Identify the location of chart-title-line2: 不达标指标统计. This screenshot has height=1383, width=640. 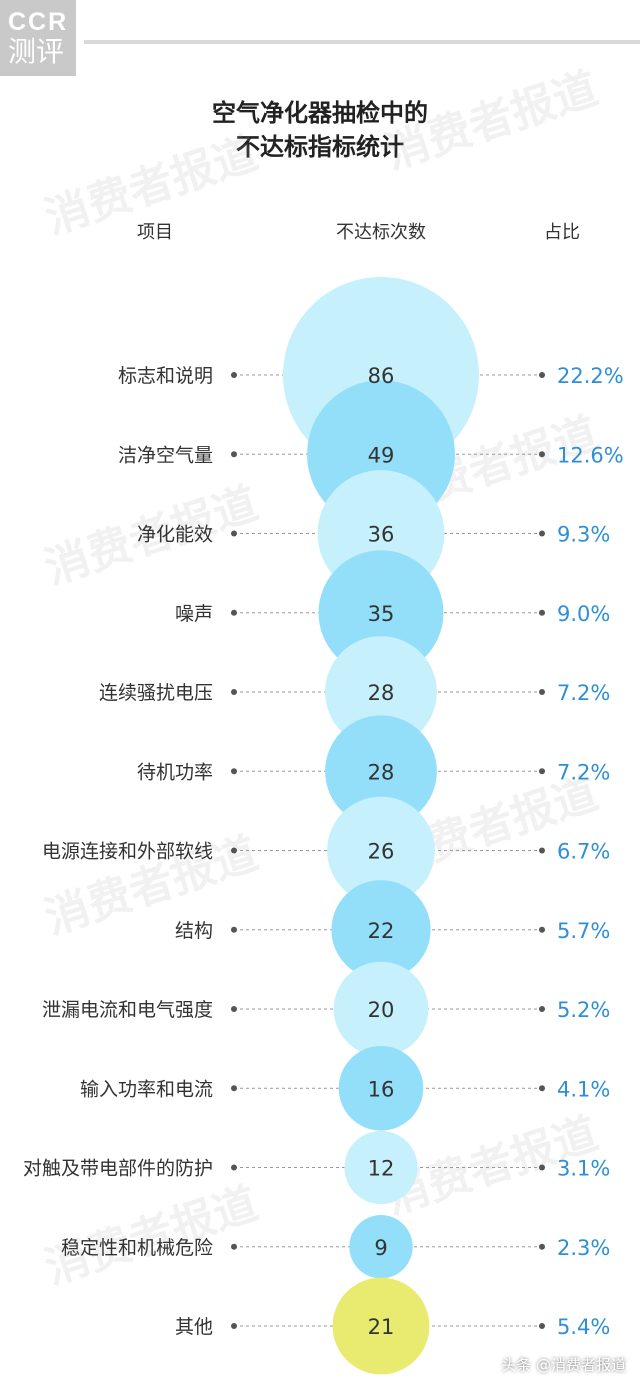
(320, 147).